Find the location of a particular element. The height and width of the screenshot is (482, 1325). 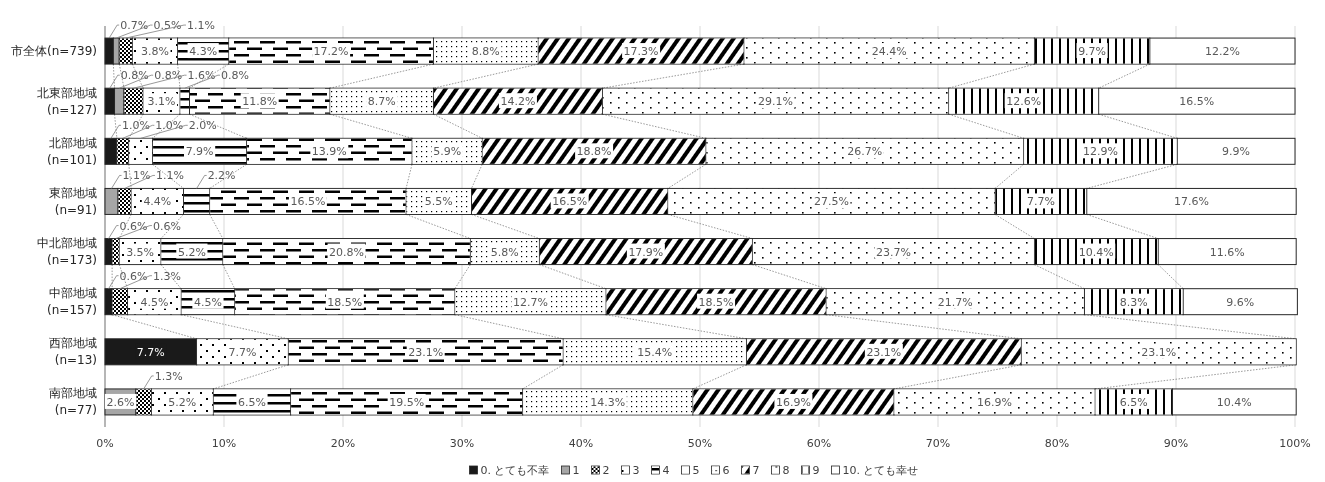

data-label: 3.1% is located at coordinates (161, 102).